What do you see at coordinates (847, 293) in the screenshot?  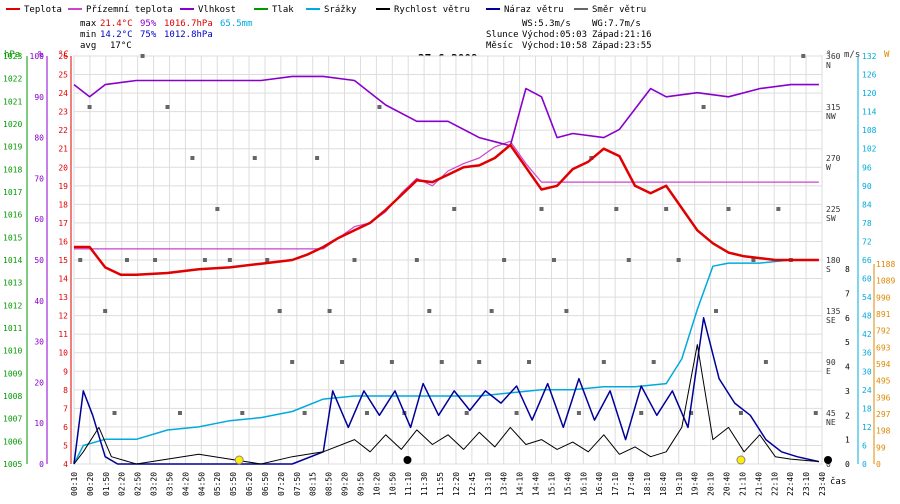 I see `speed-tick: 7` at bounding box center [847, 293].